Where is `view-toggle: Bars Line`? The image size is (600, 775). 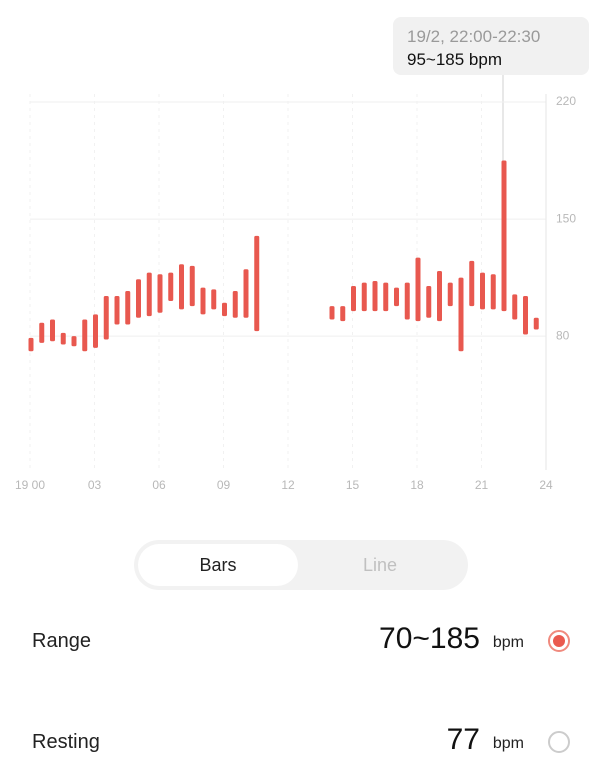
view-toggle: Bars Line is located at coordinates (301, 565).